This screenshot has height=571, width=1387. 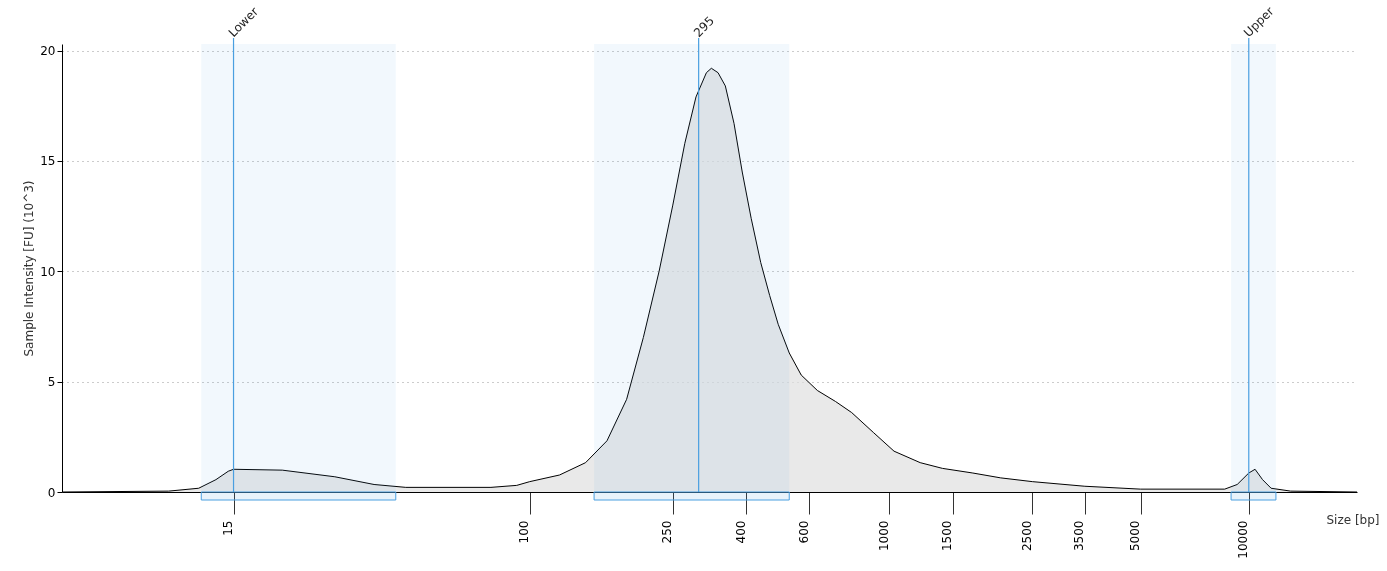 I want to click on x-tick-label: 250, so click(x=667, y=532).